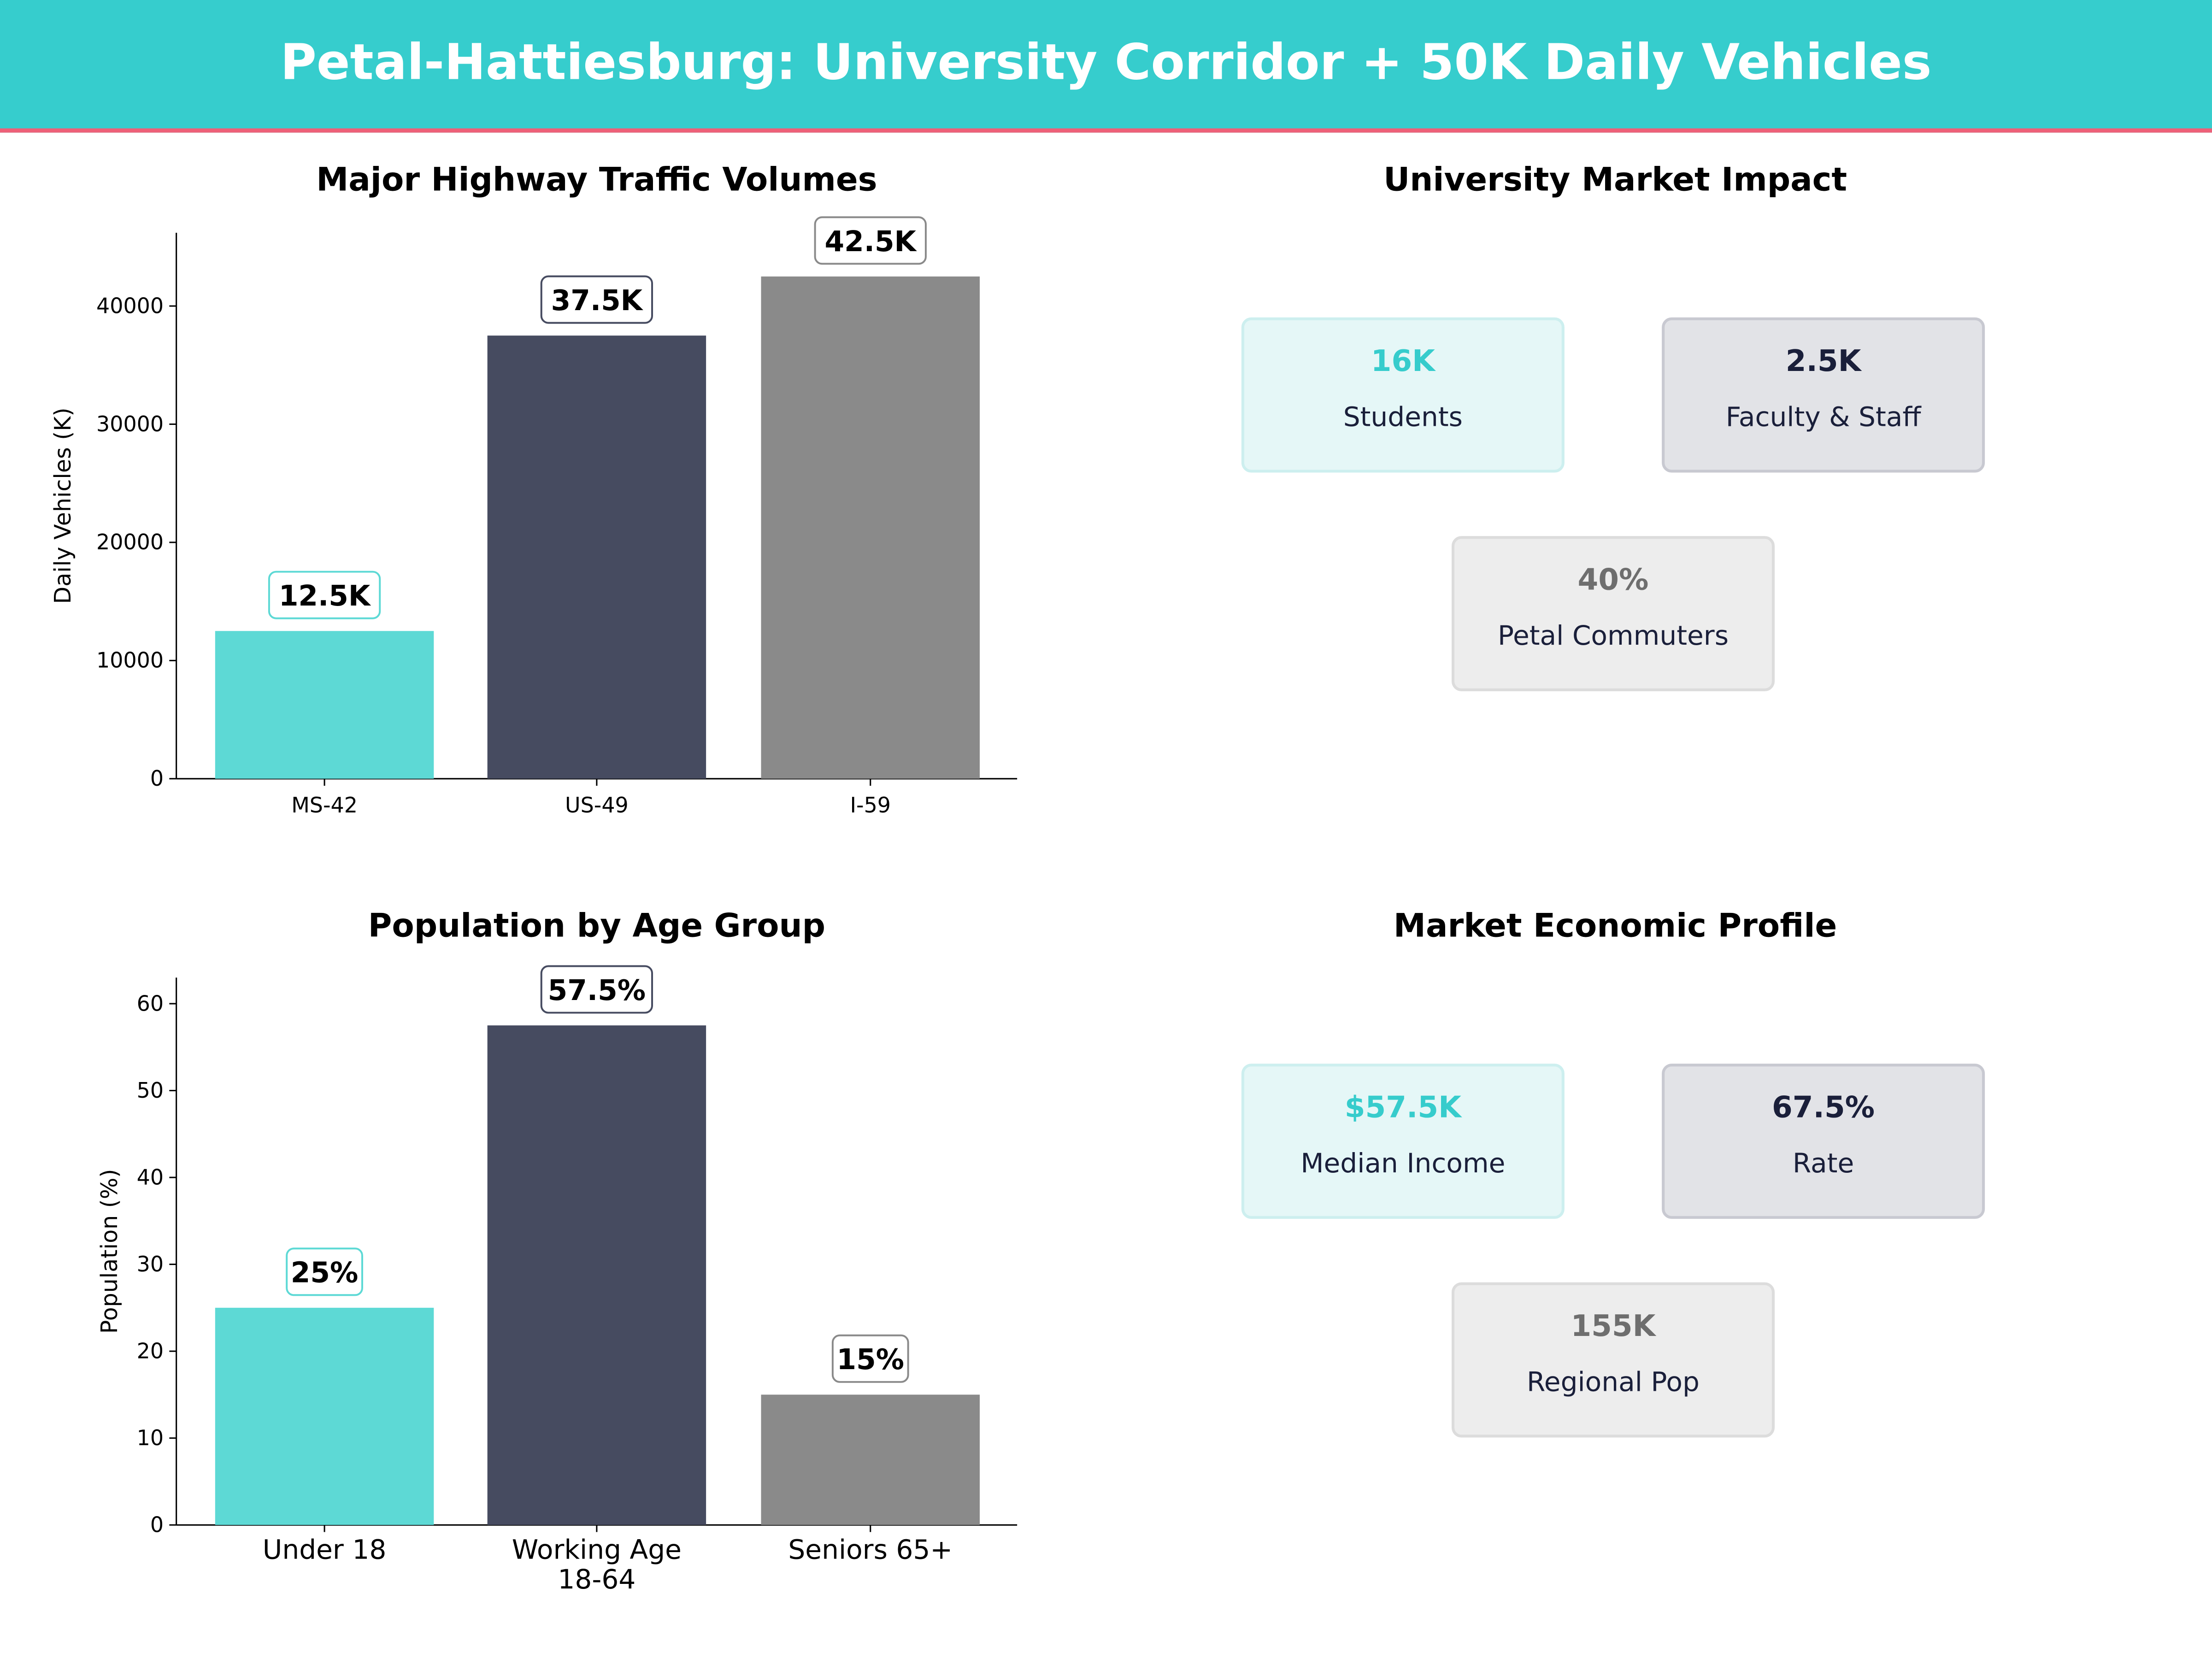  Describe the element at coordinates (1823, 1141) in the screenshot. I see `rate-card: 67.5% Rate` at that location.